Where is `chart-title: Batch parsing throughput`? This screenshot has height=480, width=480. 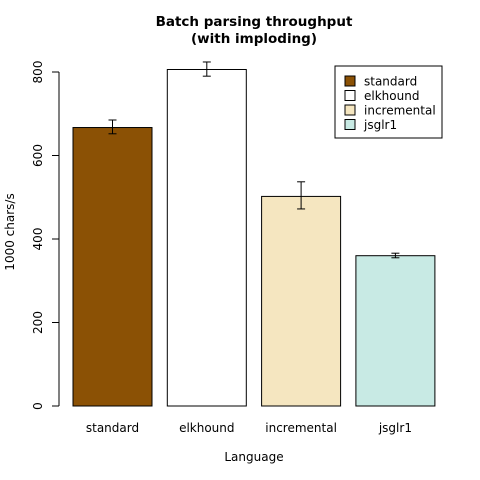 chart-title: Batch parsing throughput is located at coordinates (254, 22).